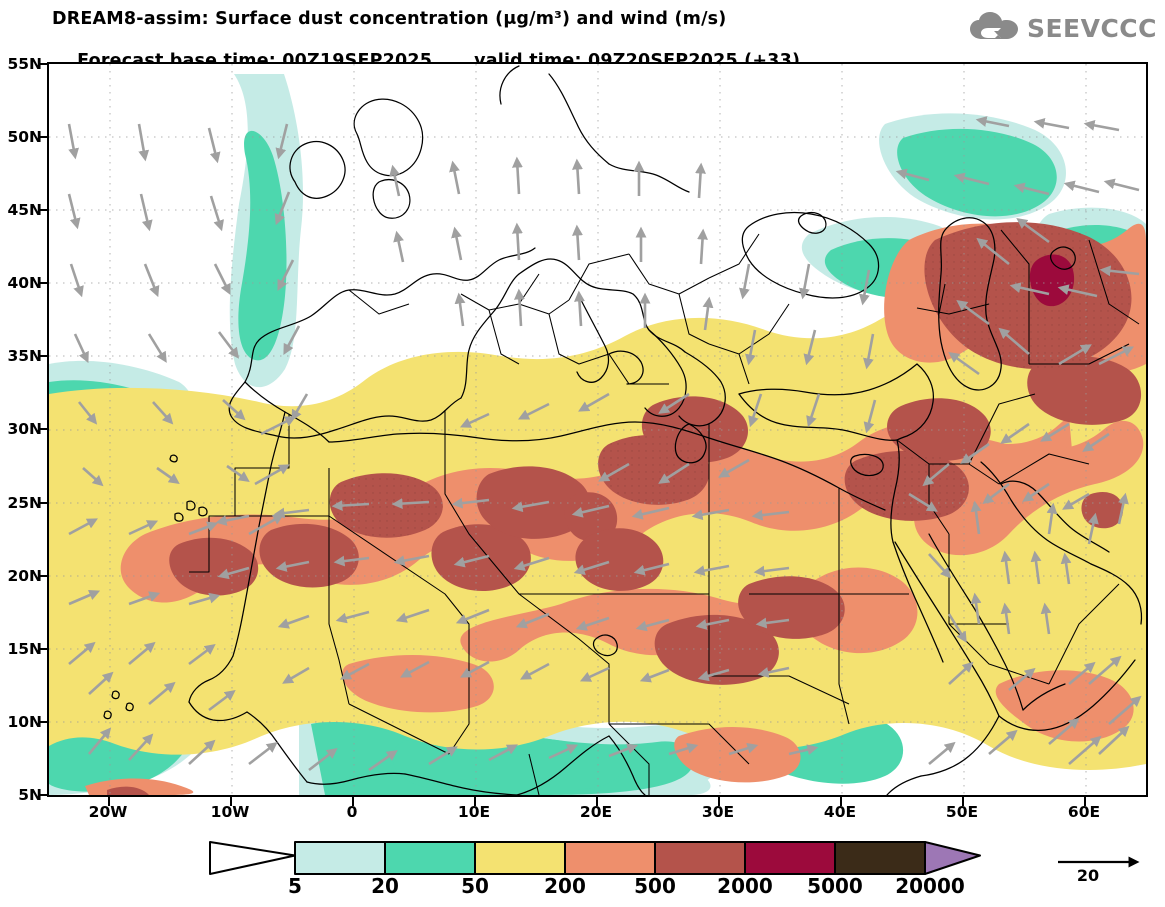 The width and height of the screenshot is (1165, 907). I want to click on colorbar-segment-500-2000, so click(700, 858).